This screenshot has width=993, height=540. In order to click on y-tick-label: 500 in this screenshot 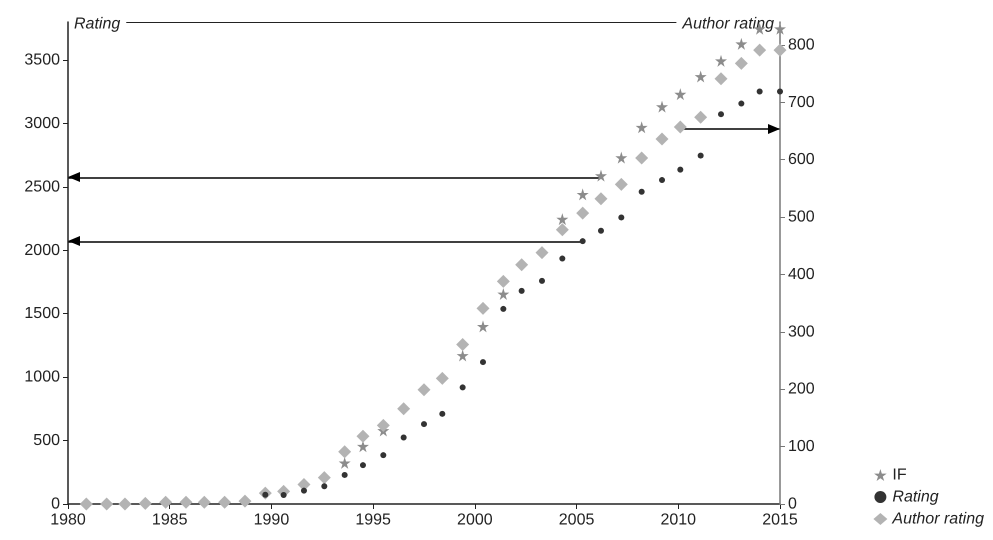, I will do `click(46, 441)`.